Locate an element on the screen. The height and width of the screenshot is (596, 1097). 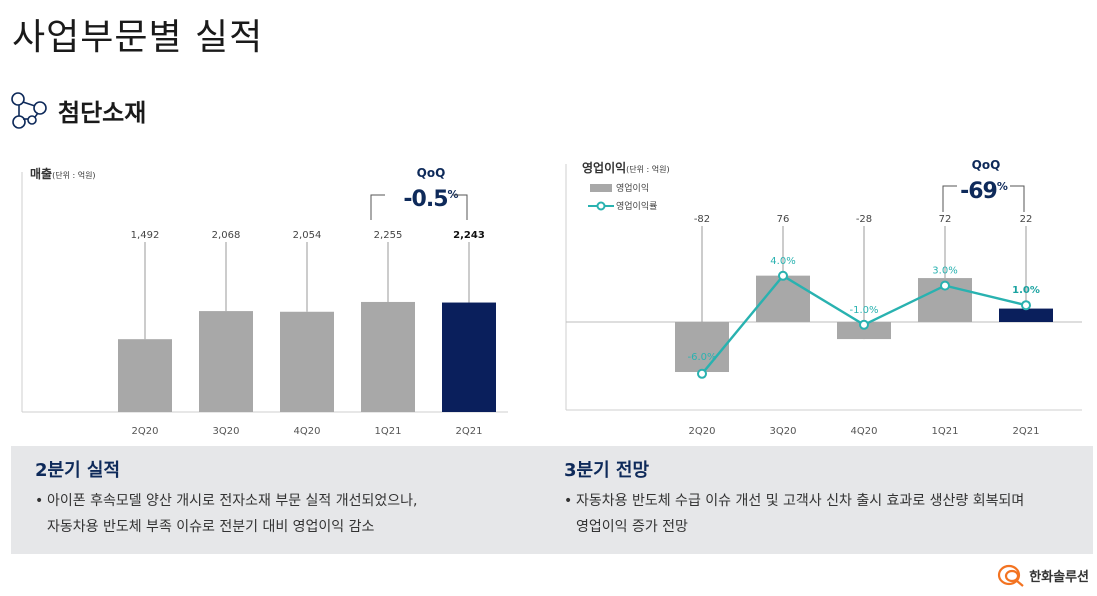
revenue-value-label: 2,243 is located at coordinates (469, 235).